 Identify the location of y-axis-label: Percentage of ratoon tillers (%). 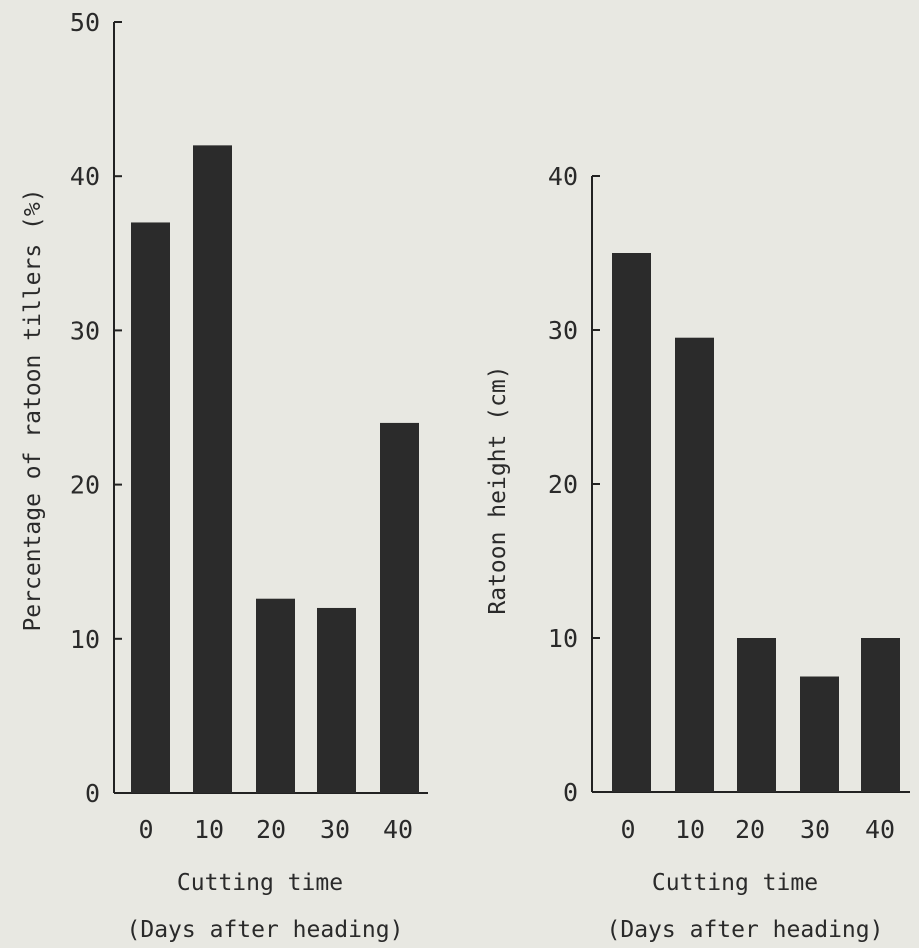
(33, 409).